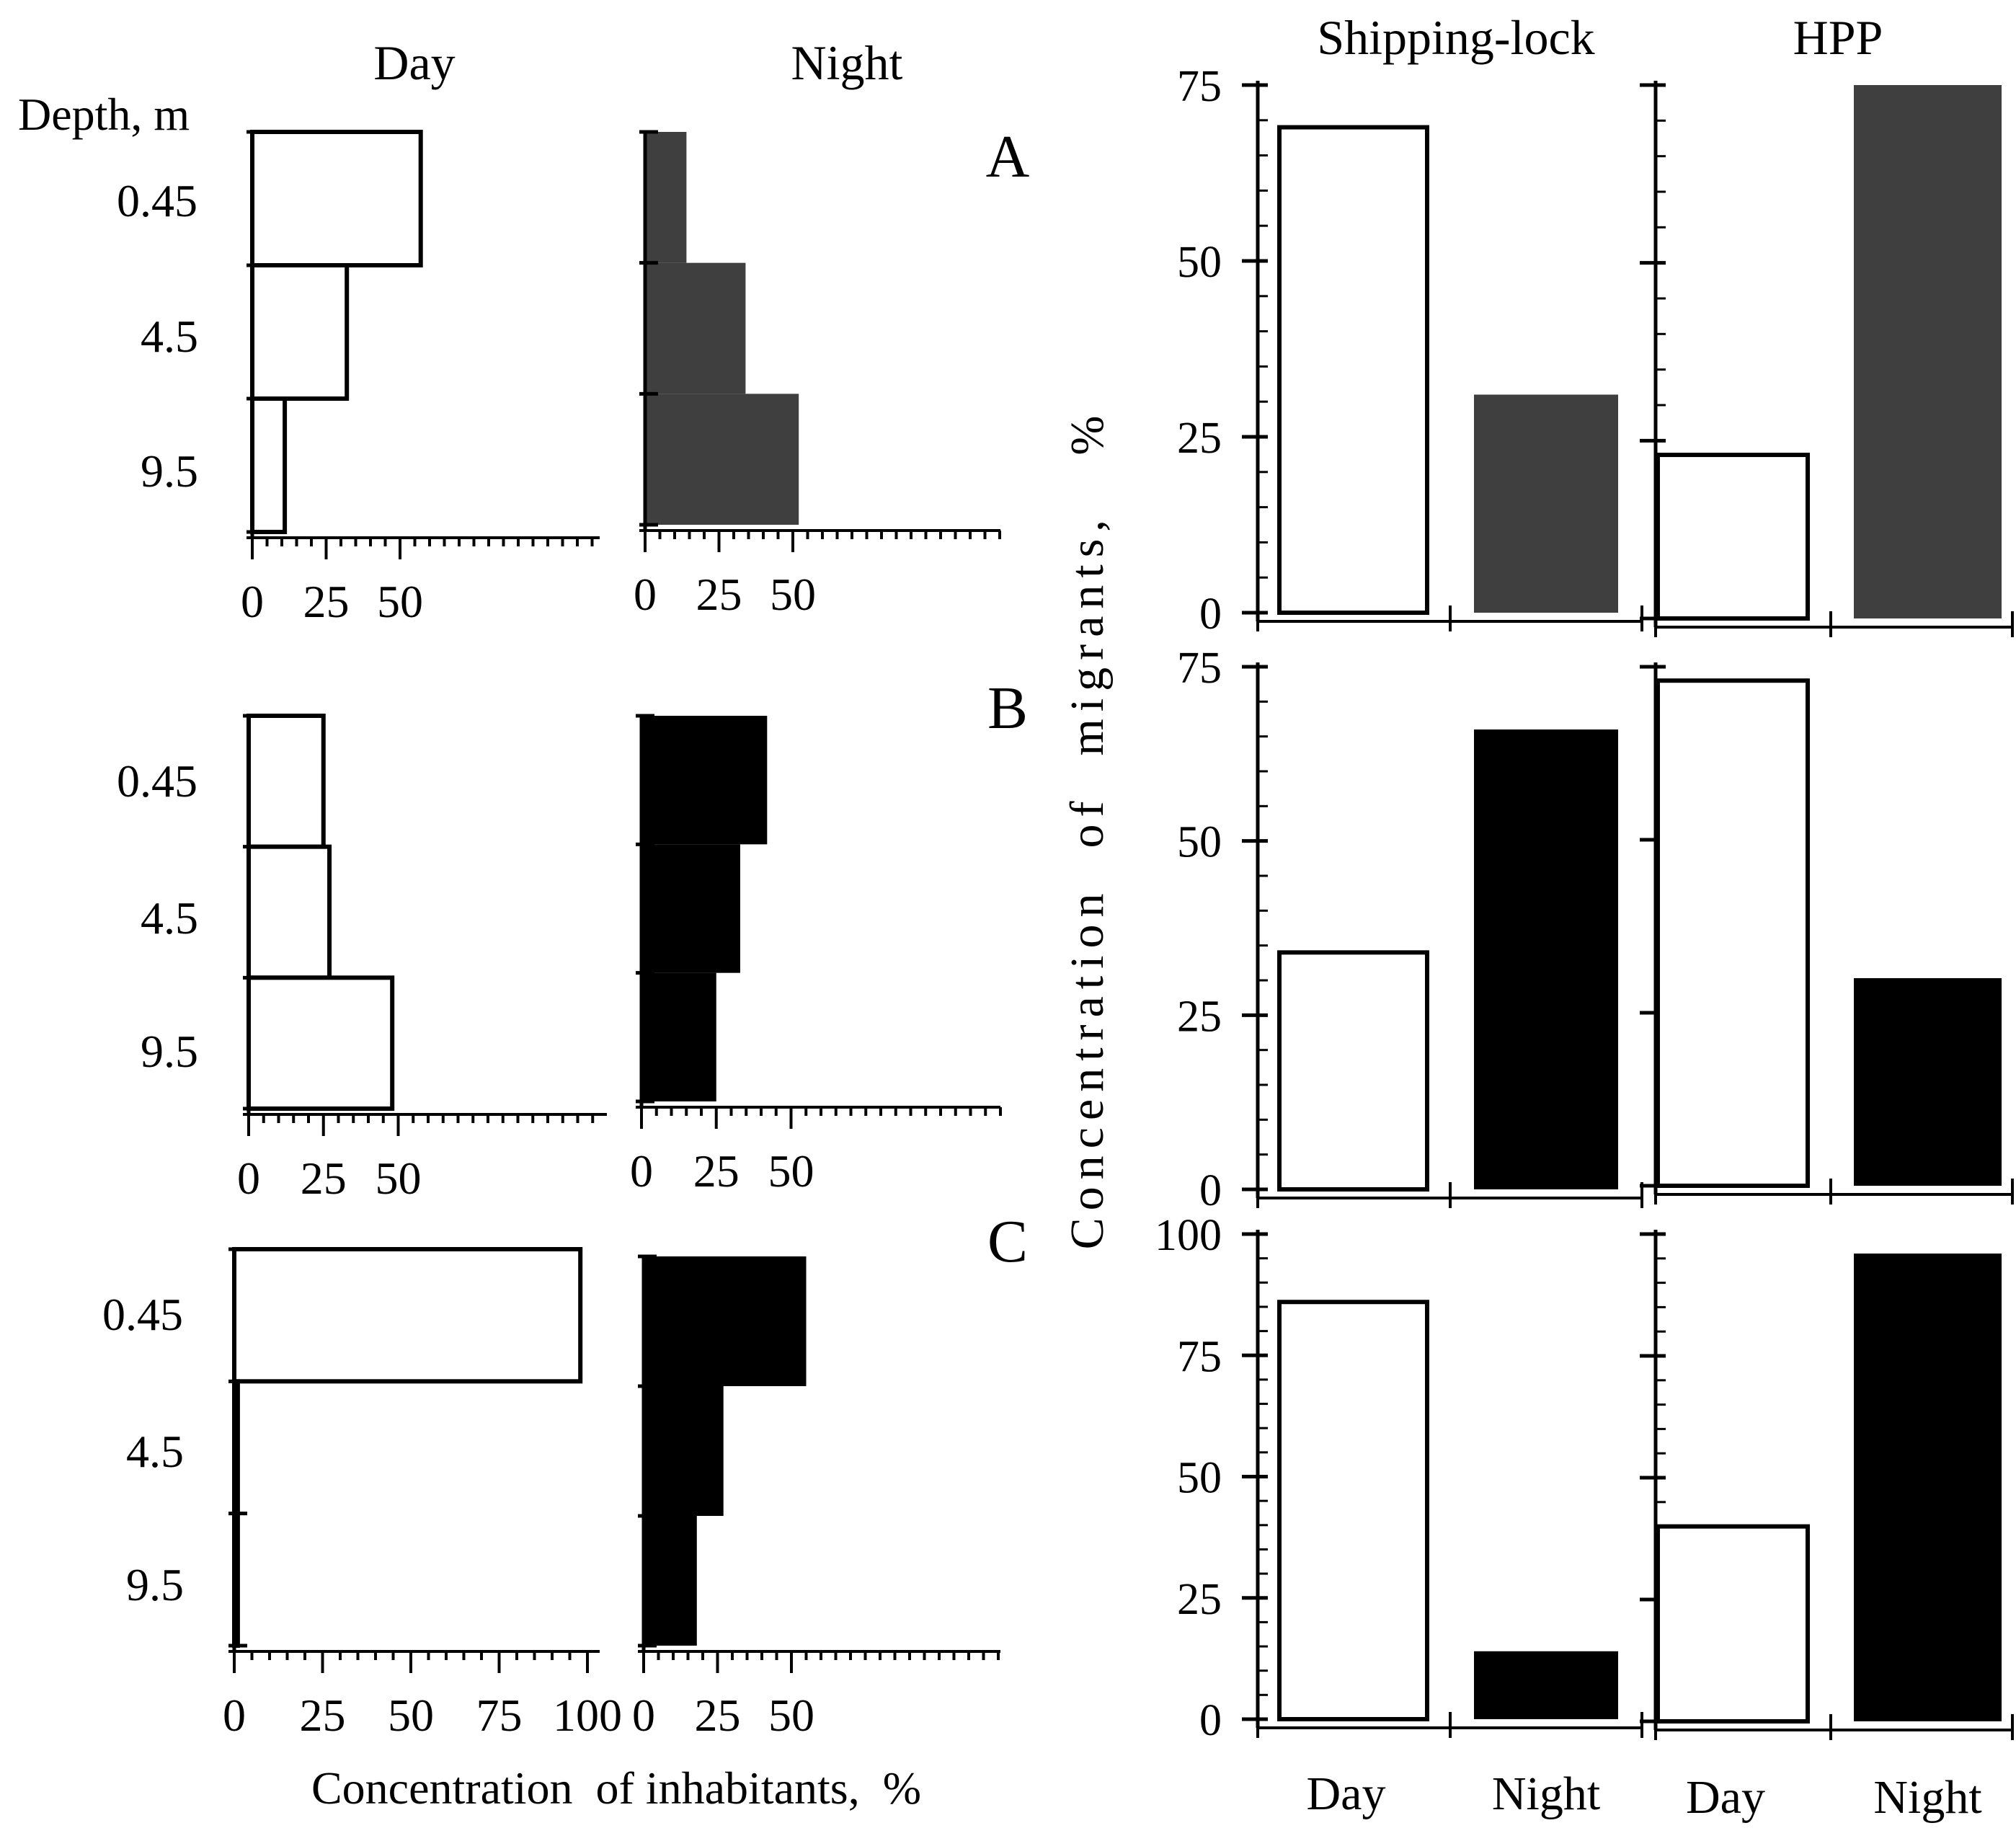  I want to click on chart-B-hpp, so click(1827, 933).